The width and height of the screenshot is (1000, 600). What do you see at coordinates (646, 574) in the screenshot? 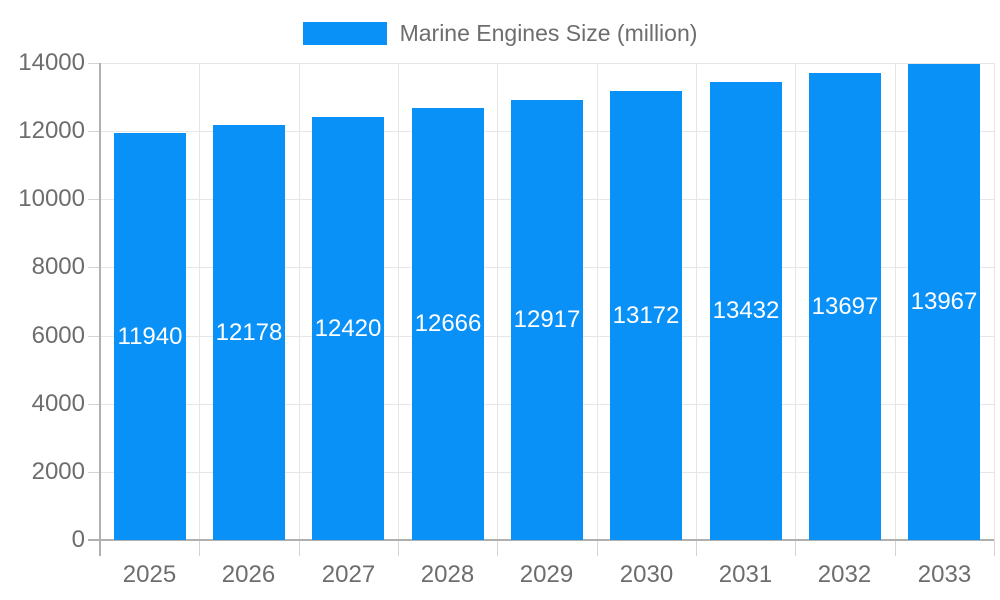
I see `x-tick-label: 2030` at bounding box center [646, 574].